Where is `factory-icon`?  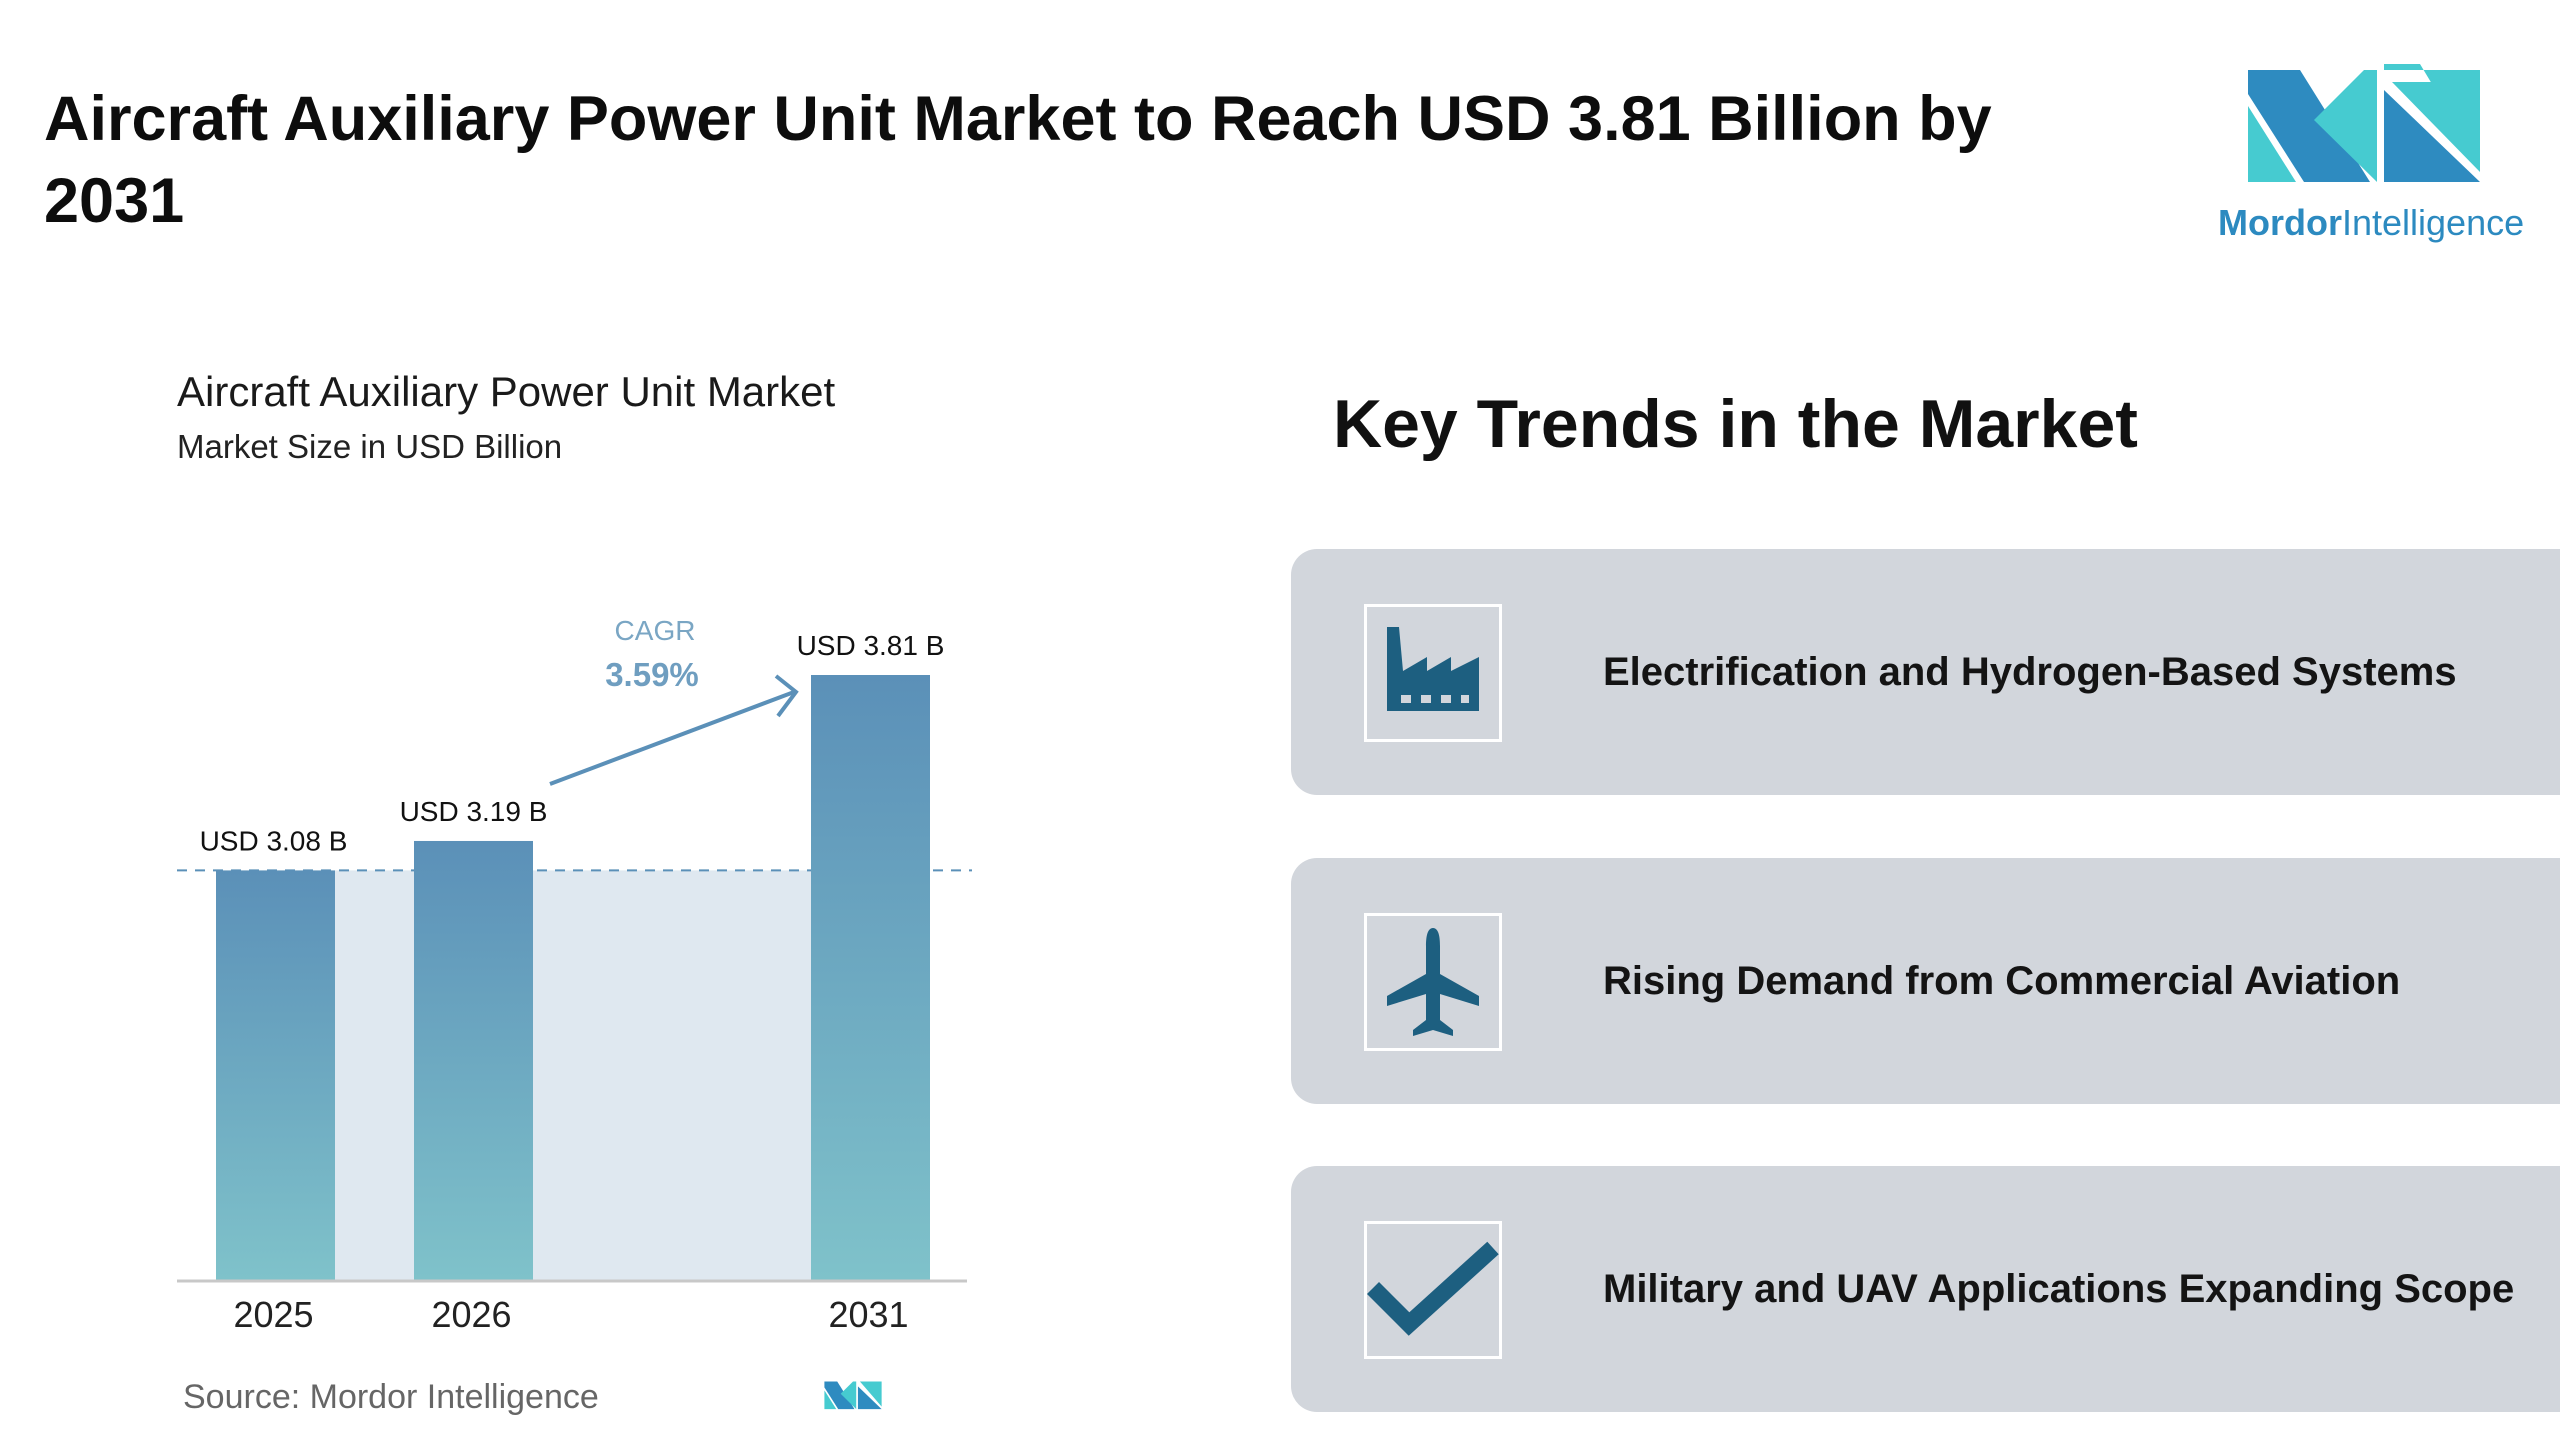 factory-icon is located at coordinates (1433, 673).